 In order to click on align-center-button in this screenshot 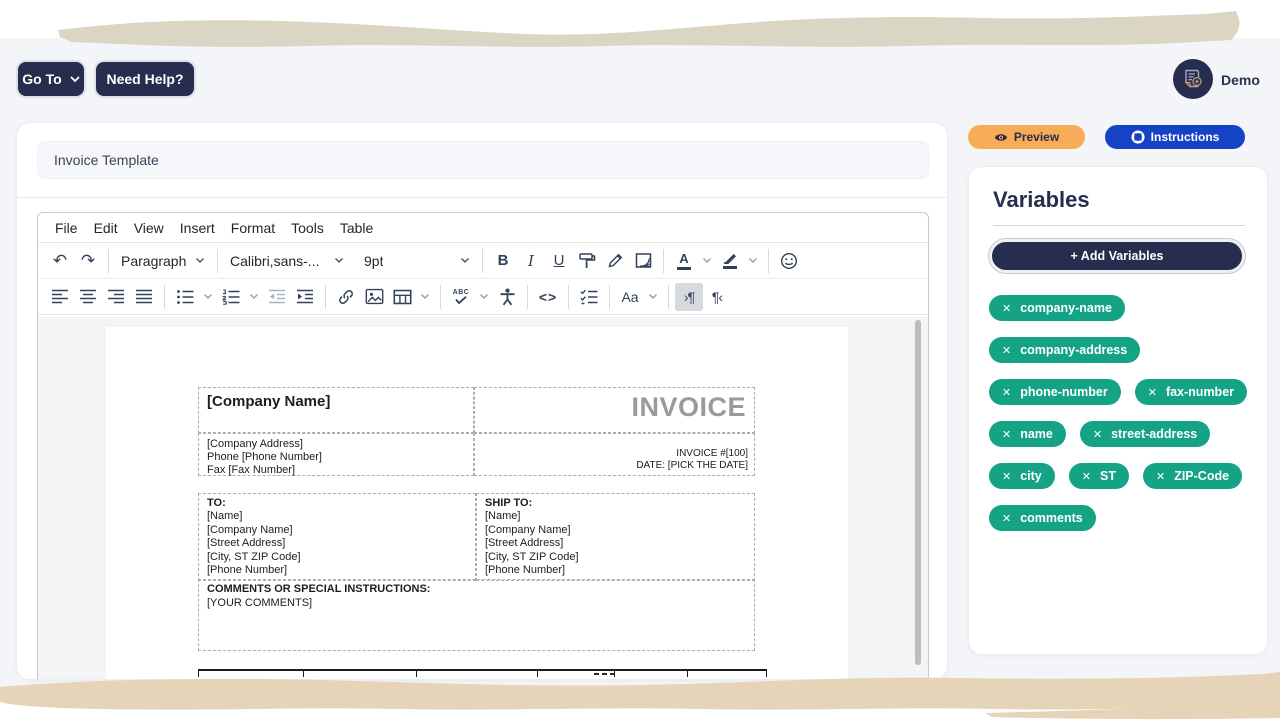, I will do `click(88, 297)`.